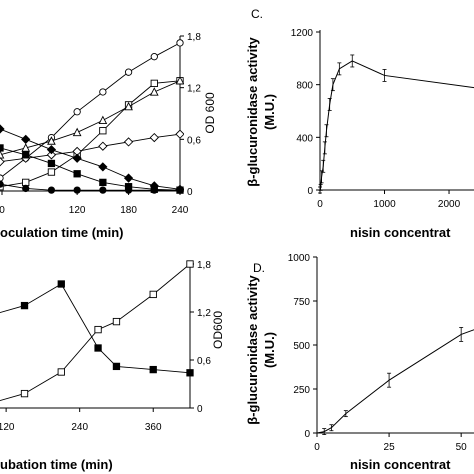 This screenshot has width=474, height=474. Describe the element at coordinates (194, 89) in the screenshot. I see `panel-a-y-tick-label: 1,2` at that location.